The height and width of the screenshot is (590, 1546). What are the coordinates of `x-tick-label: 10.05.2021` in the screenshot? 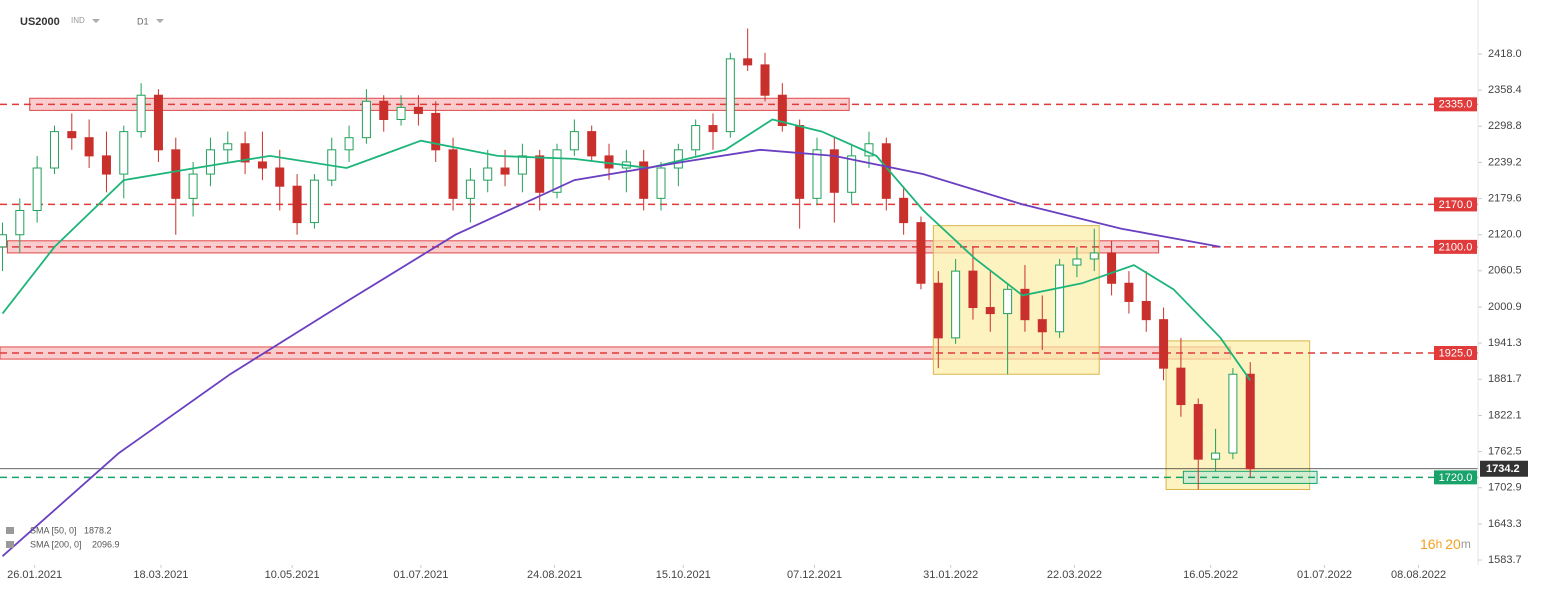 It's located at (292, 575).